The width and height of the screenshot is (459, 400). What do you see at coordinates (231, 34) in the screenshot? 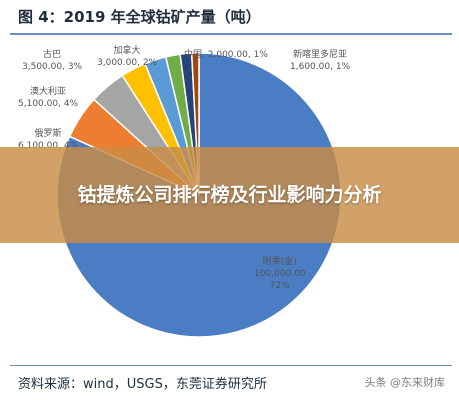
I see `title-divider` at bounding box center [231, 34].